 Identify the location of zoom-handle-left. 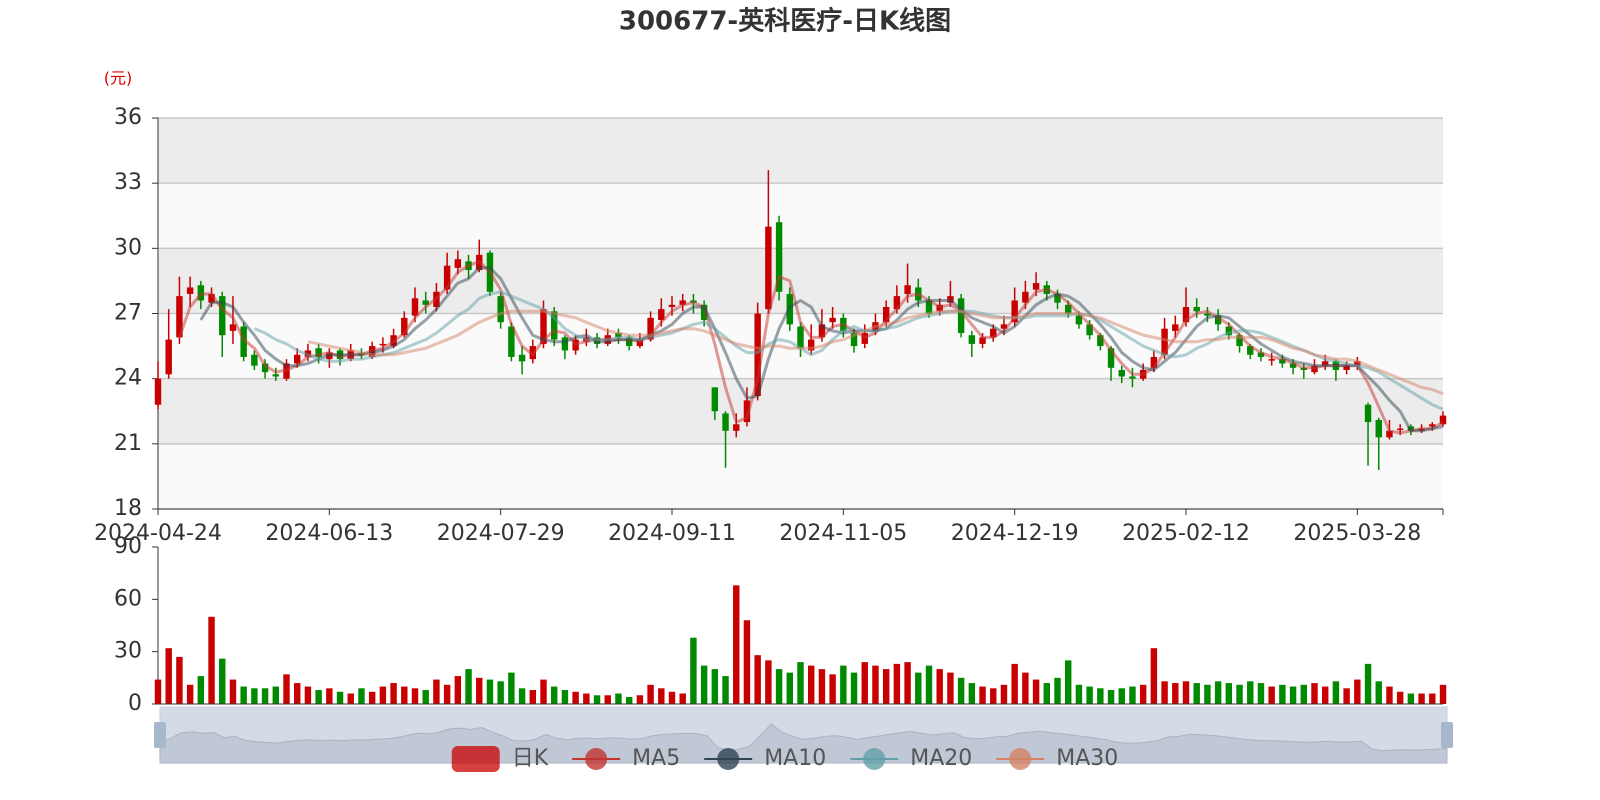
(160, 735).